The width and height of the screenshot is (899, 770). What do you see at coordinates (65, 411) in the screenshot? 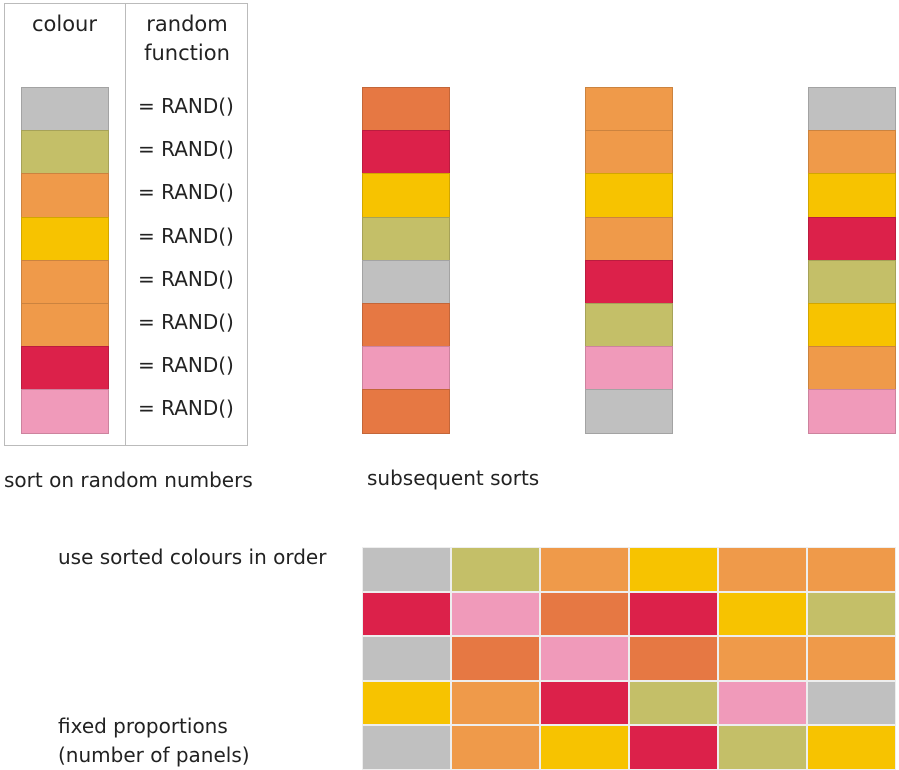
I see `colour-swatch-pink` at bounding box center [65, 411].